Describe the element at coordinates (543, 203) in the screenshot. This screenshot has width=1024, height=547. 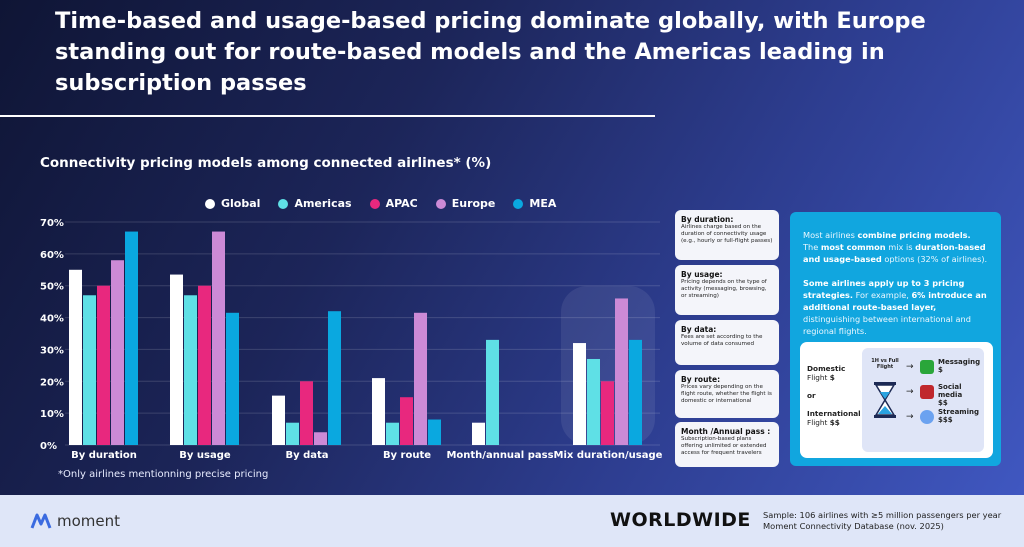
I see `legend-label: MEA` at that location.